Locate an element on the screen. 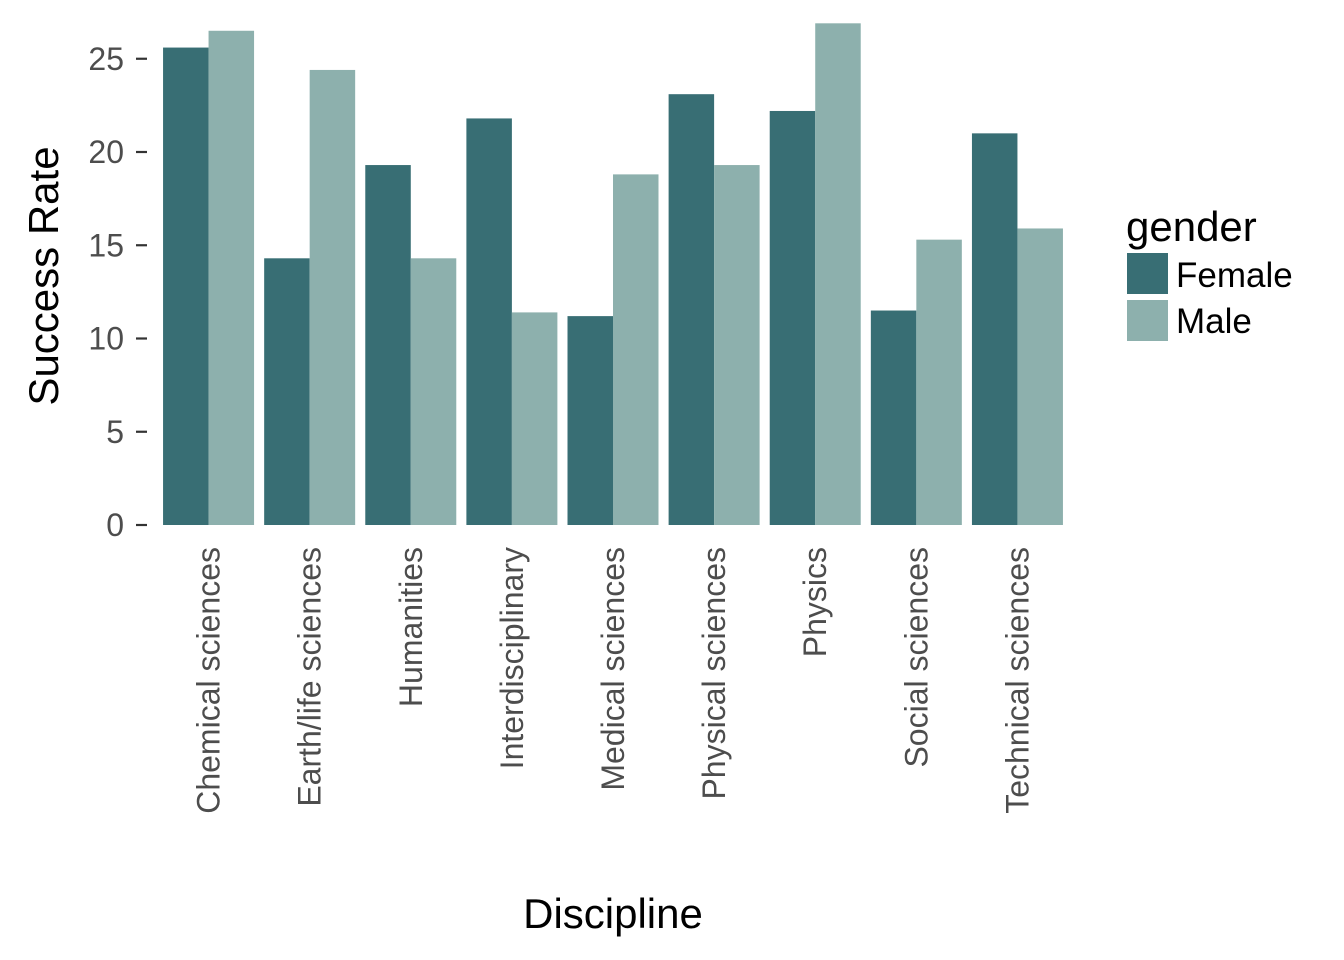  y-axis: 0 5 10 15 20 25 is located at coordinates (117, 292).